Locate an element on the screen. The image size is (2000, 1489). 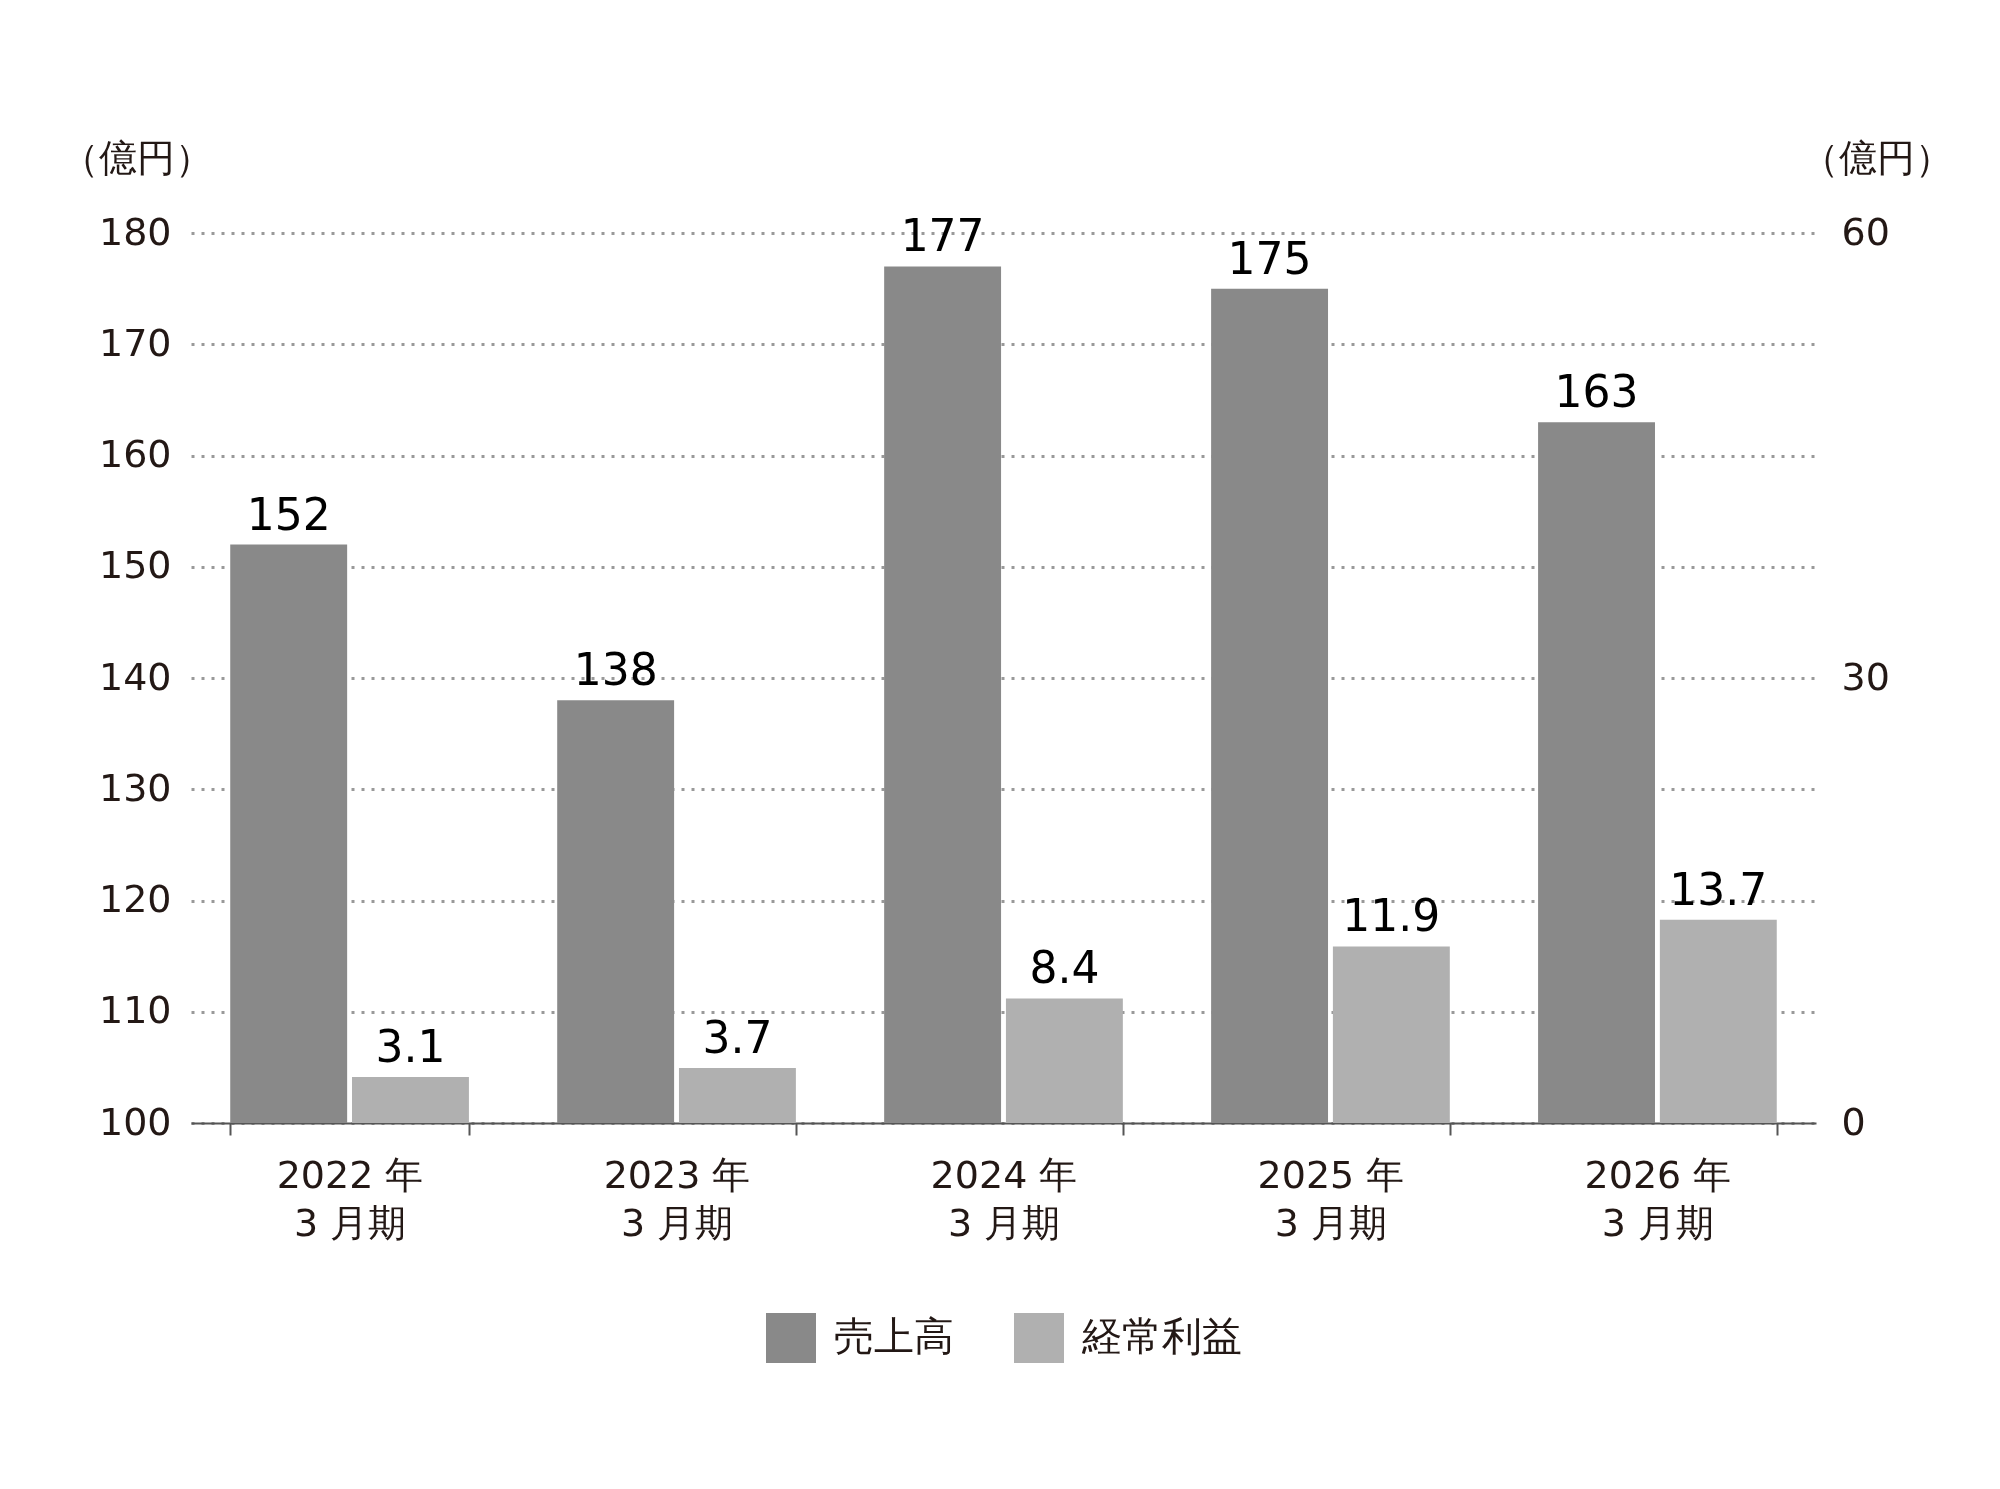
x-tick-label: 2026 年 3 月期 is located at coordinates (1658, 1198).